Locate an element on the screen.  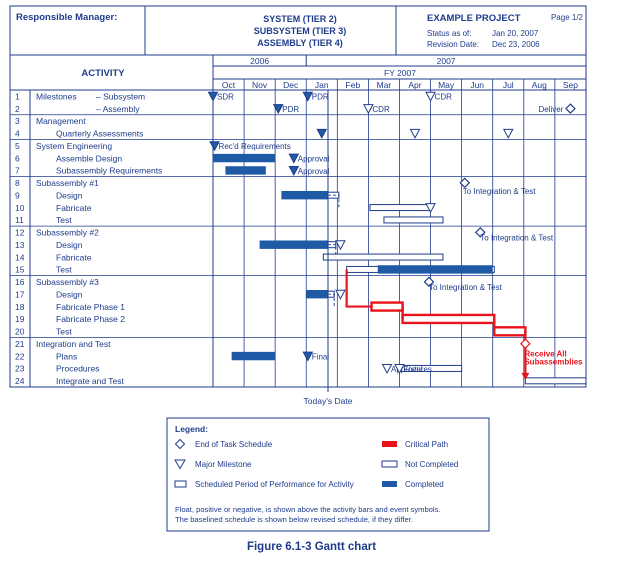
row-label: Integration and Test is located at coordinates (73, 344).